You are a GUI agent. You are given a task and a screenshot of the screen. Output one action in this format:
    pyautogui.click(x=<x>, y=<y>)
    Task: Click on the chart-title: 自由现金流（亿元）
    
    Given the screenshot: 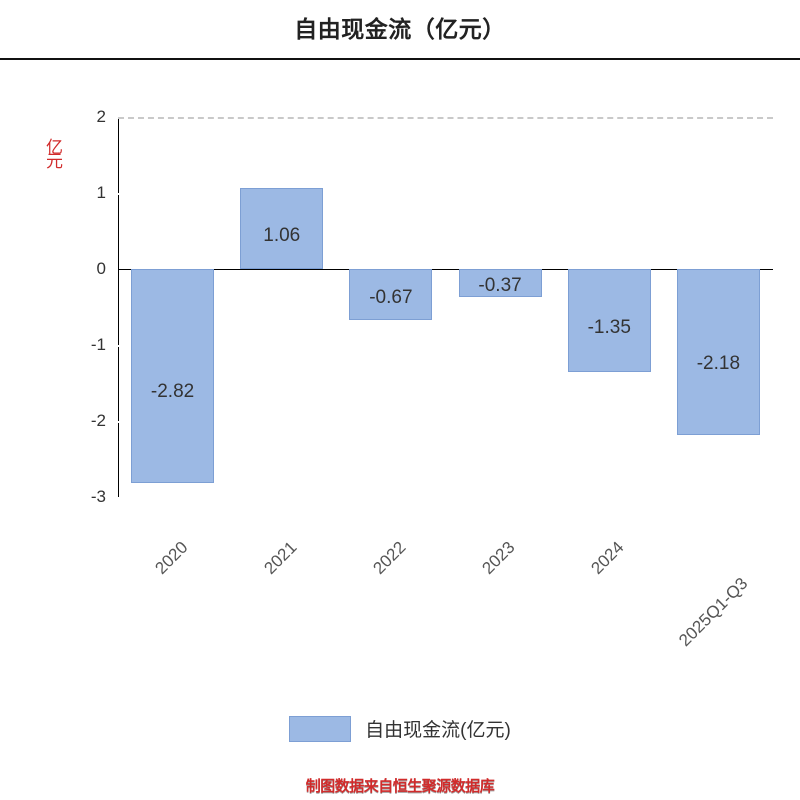 What is the action you would take?
    pyautogui.click(x=400, y=29)
    